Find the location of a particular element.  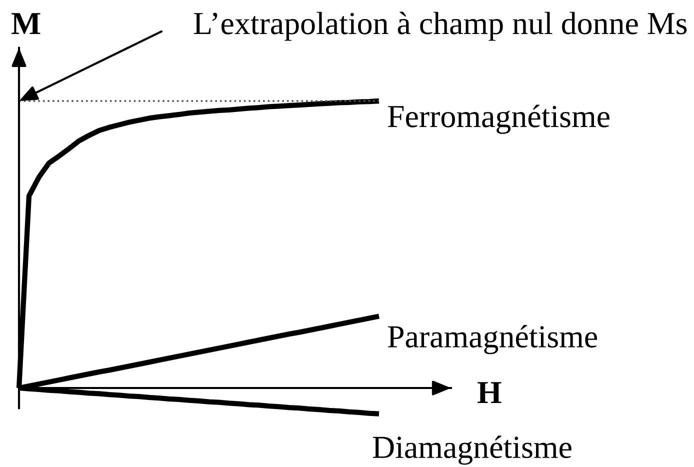

text: L’extrapolation à champ nul donne Ms is located at coordinates (440, 26).